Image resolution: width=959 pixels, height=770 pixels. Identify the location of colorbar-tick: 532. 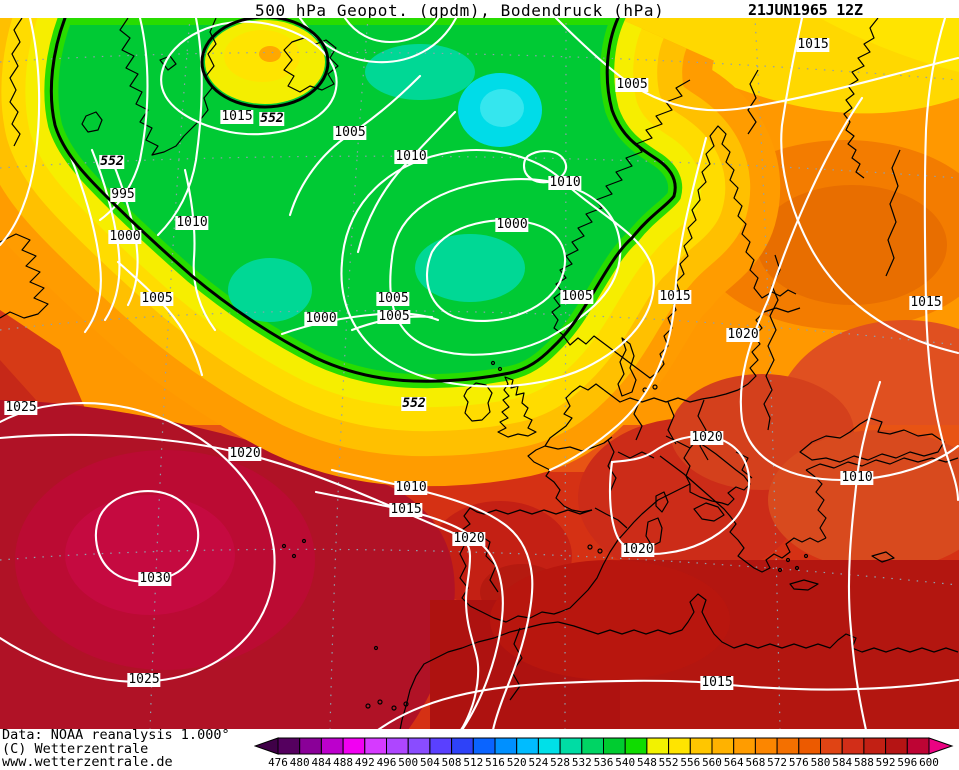
(582, 762).